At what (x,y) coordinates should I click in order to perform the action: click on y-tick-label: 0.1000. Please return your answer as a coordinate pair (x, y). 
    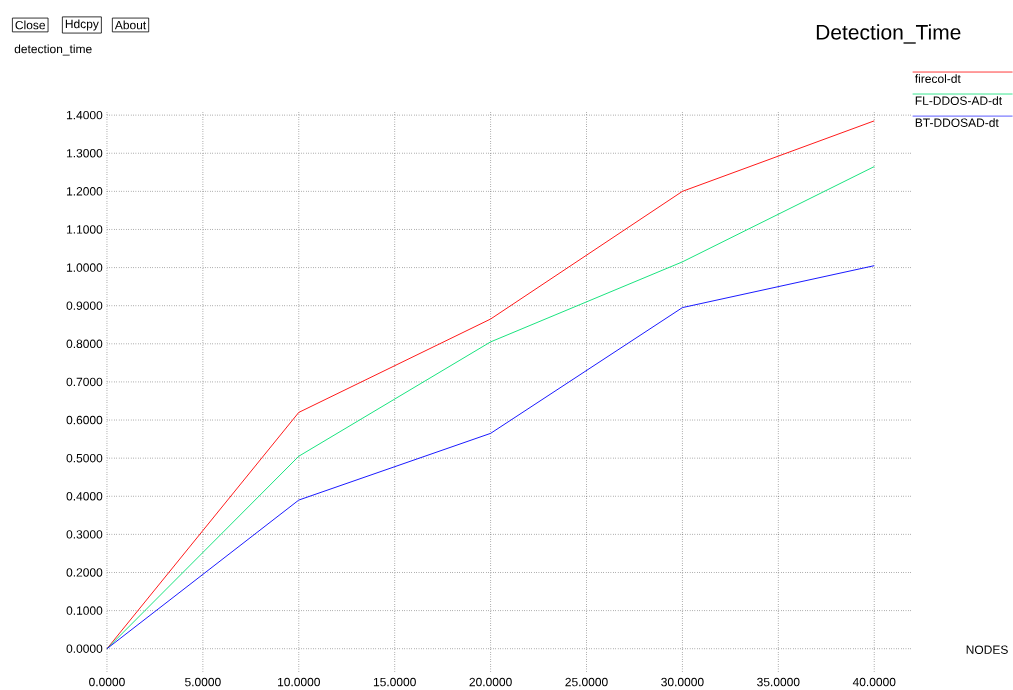
    Looking at the image, I should click on (84, 610).